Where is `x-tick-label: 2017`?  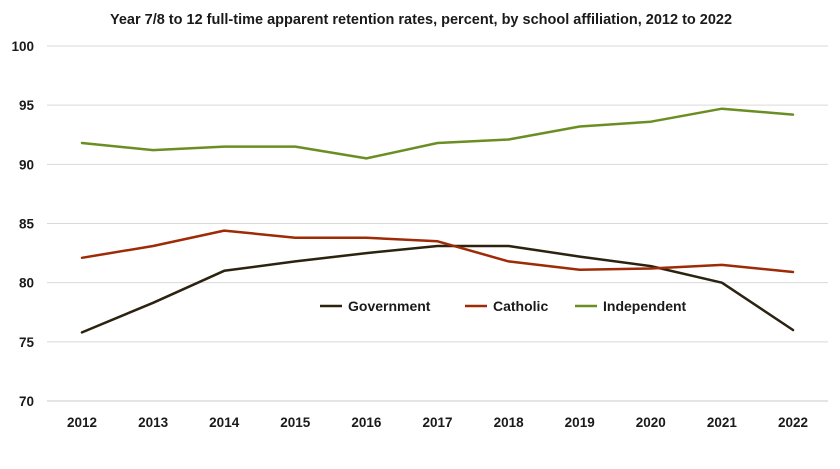
x-tick-label: 2017 is located at coordinates (437, 422).